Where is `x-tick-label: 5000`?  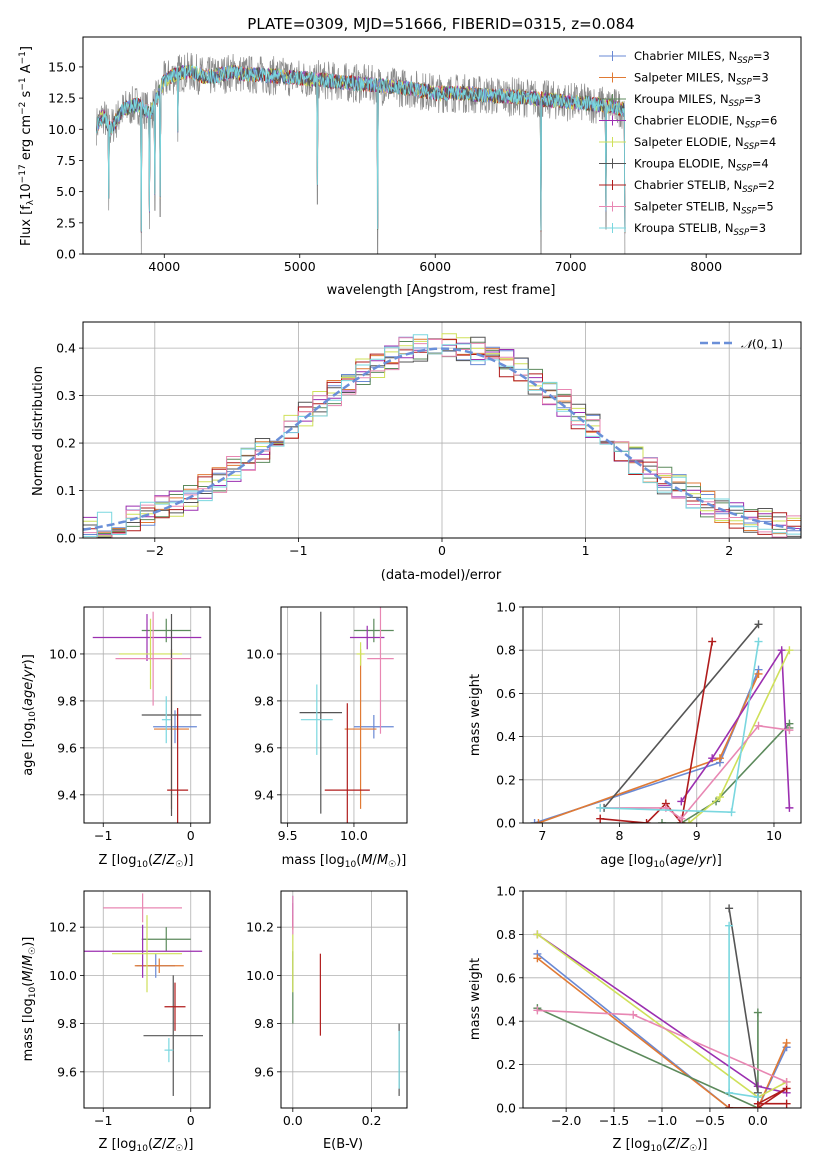 x-tick-label: 5000 is located at coordinates (300, 266).